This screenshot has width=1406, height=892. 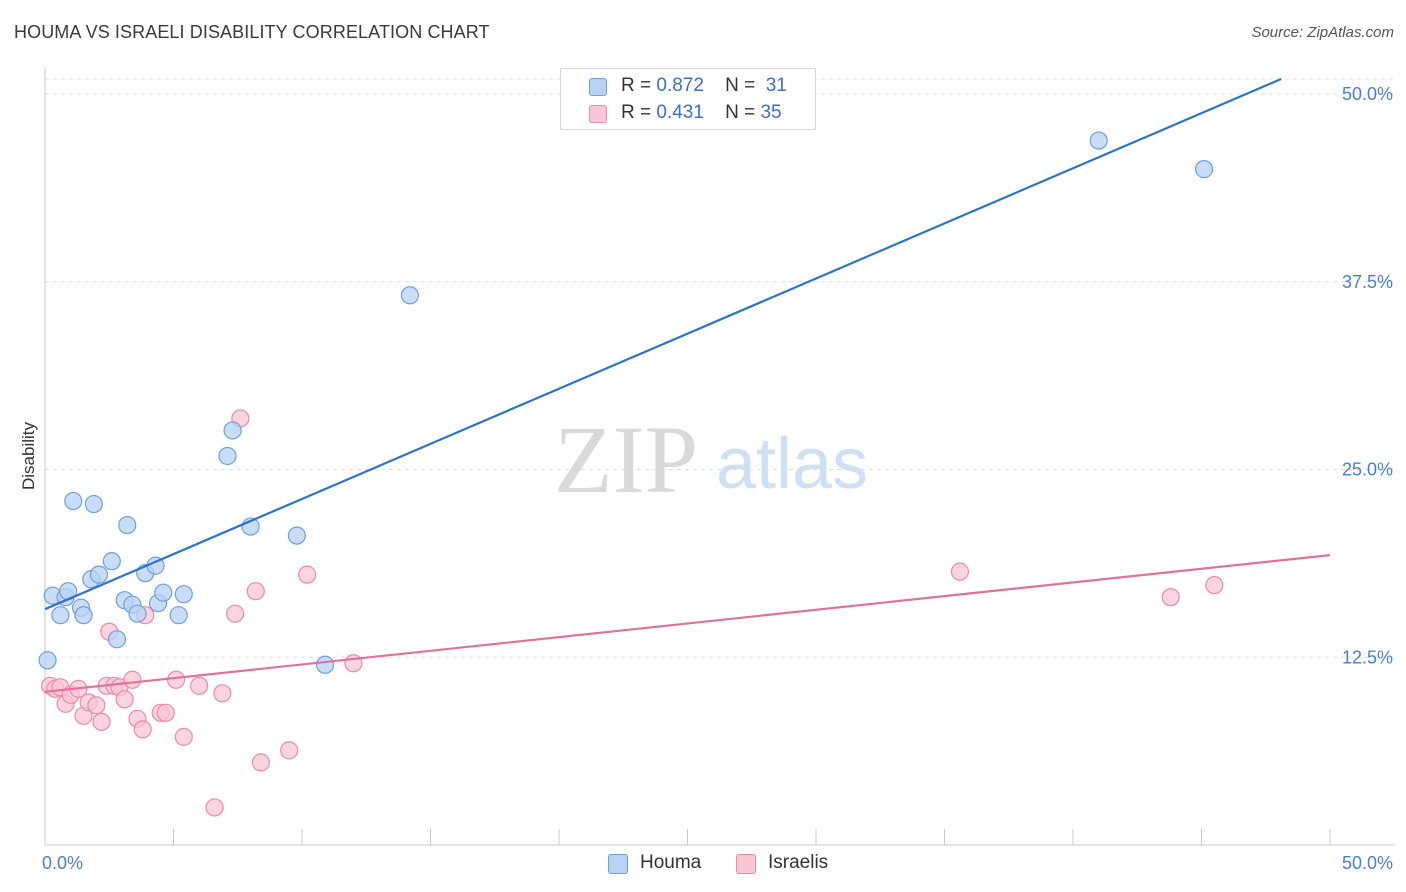 What do you see at coordinates (776, 85) in the screenshot?
I see `houma-n-value: 31` at bounding box center [776, 85].